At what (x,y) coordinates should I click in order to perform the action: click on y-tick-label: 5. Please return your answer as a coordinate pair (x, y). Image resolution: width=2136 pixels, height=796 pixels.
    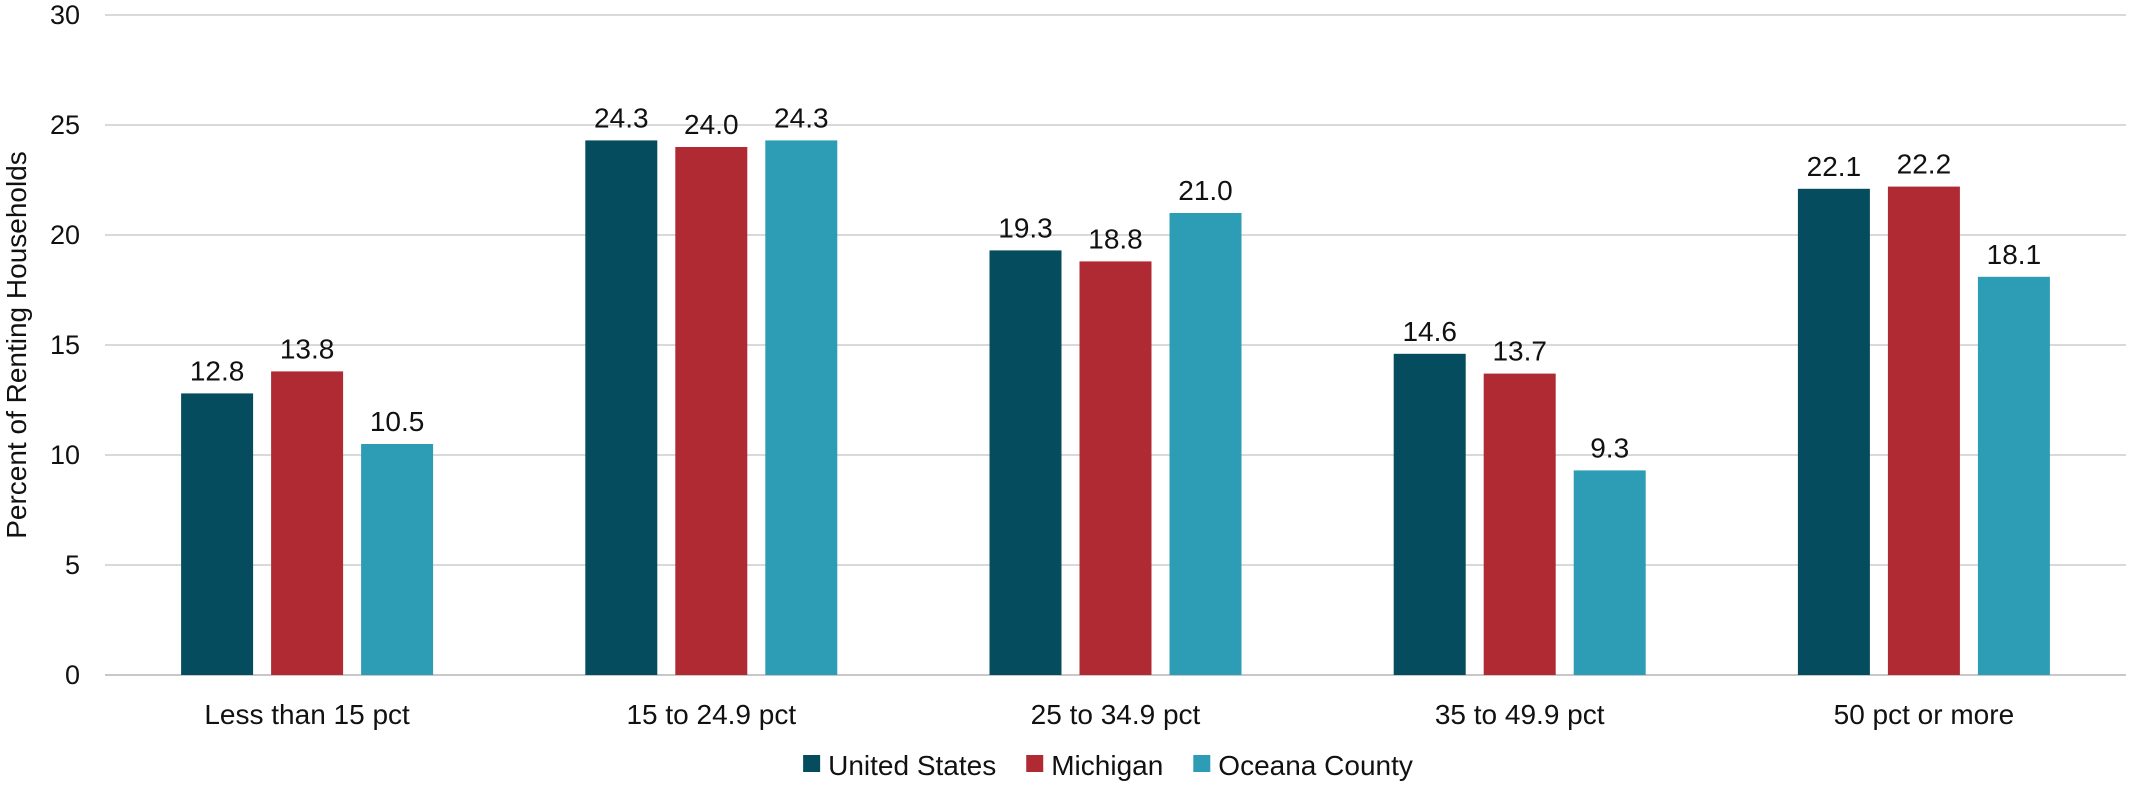
    Looking at the image, I should click on (72, 565).